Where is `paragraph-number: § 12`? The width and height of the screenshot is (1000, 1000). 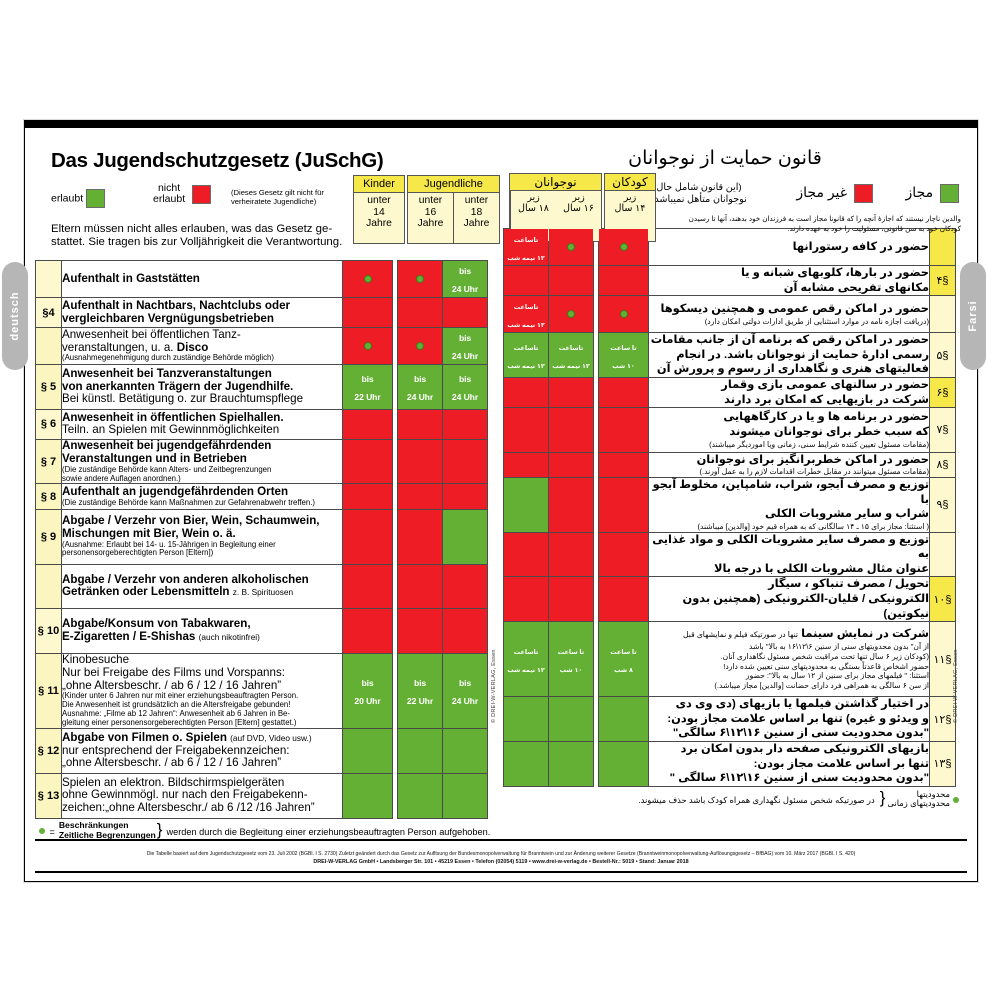
paragraph-number: § 12 is located at coordinates (48, 751).